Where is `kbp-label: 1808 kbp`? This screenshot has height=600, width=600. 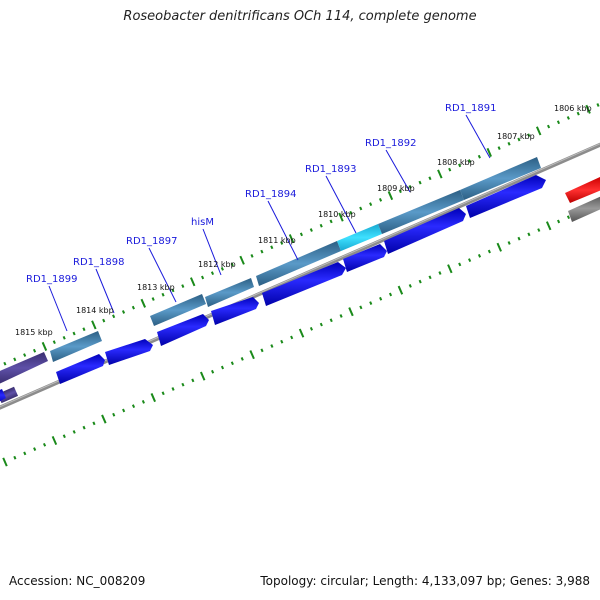 kbp-label: 1808 kbp is located at coordinates (456, 162).